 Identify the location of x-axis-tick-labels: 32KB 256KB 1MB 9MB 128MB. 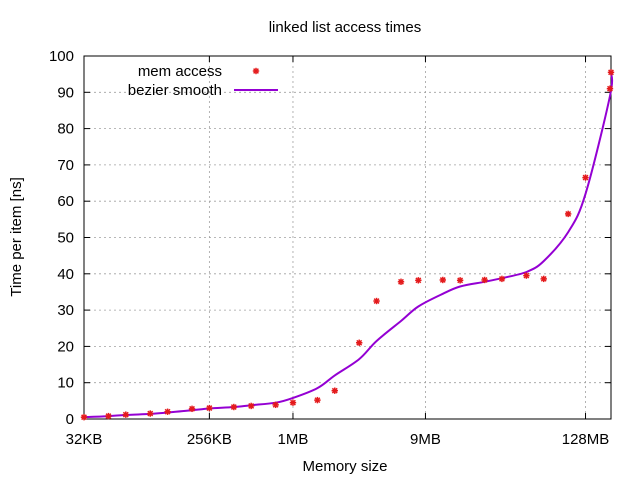
(338, 439).